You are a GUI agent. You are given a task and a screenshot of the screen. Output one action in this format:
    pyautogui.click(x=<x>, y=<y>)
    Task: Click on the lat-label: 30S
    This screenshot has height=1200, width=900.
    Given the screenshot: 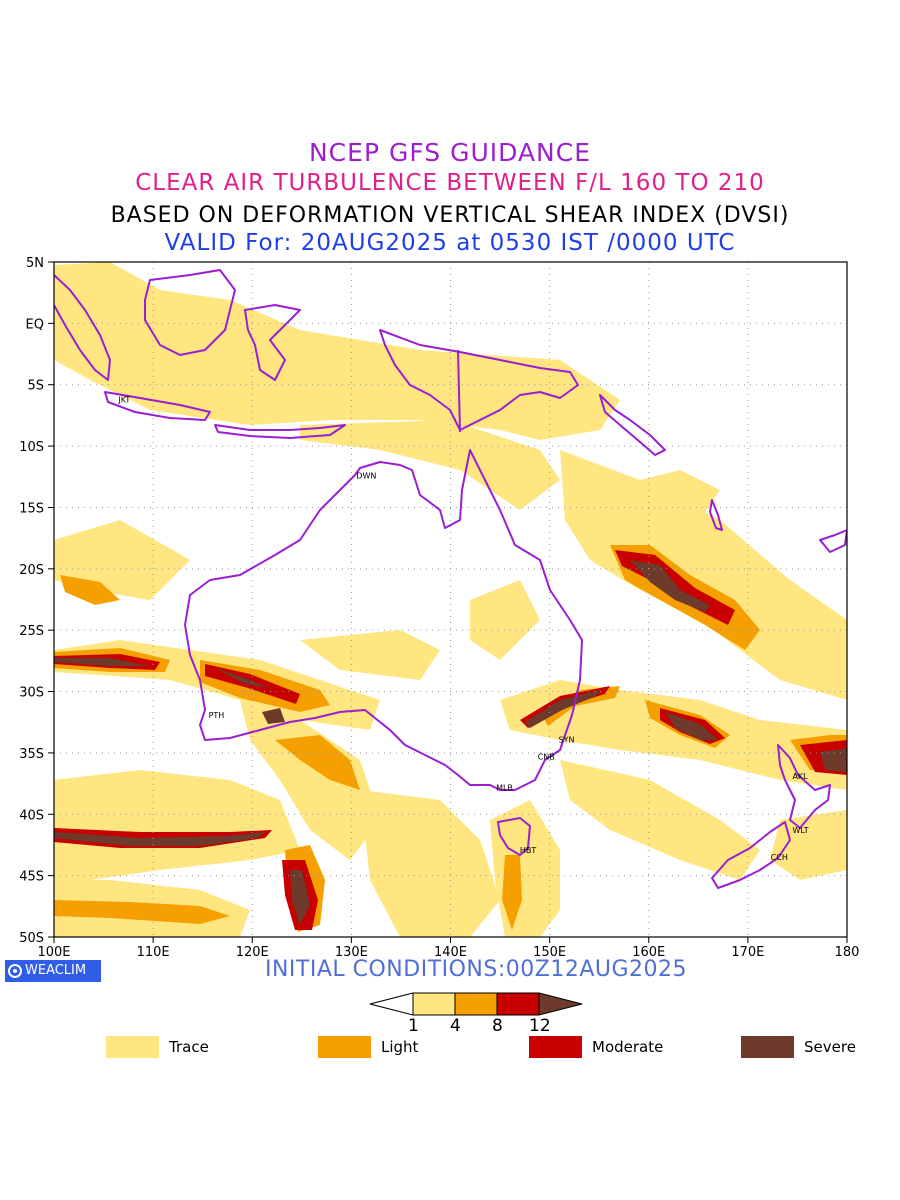 What is the action you would take?
    pyautogui.click(x=31, y=693)
    